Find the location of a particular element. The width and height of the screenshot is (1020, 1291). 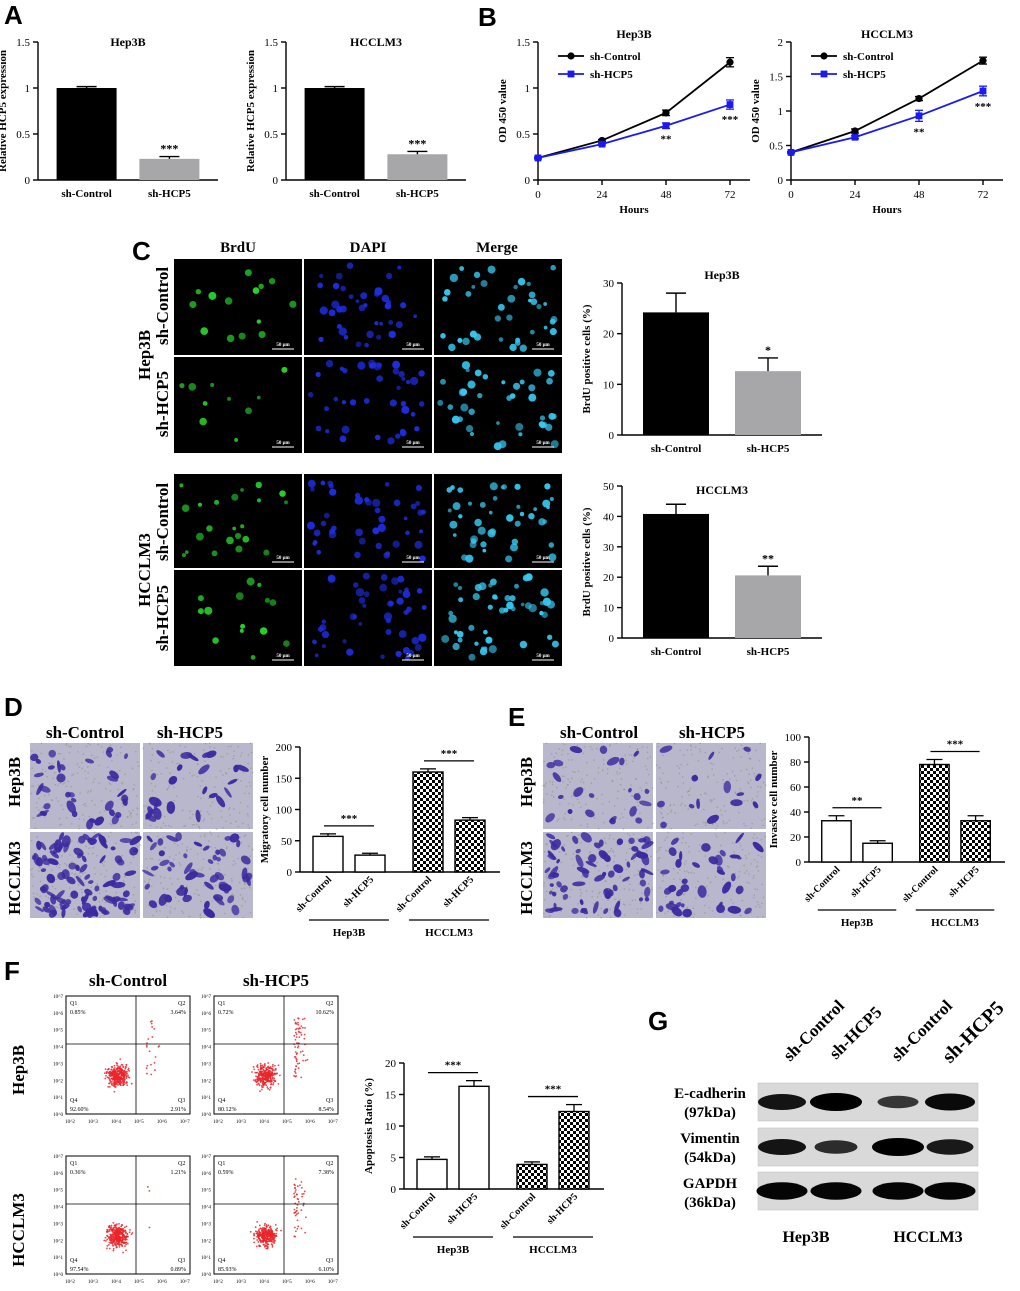

blot-cell-line-label: HCCLM3 is located at coordinates (927, 1237).